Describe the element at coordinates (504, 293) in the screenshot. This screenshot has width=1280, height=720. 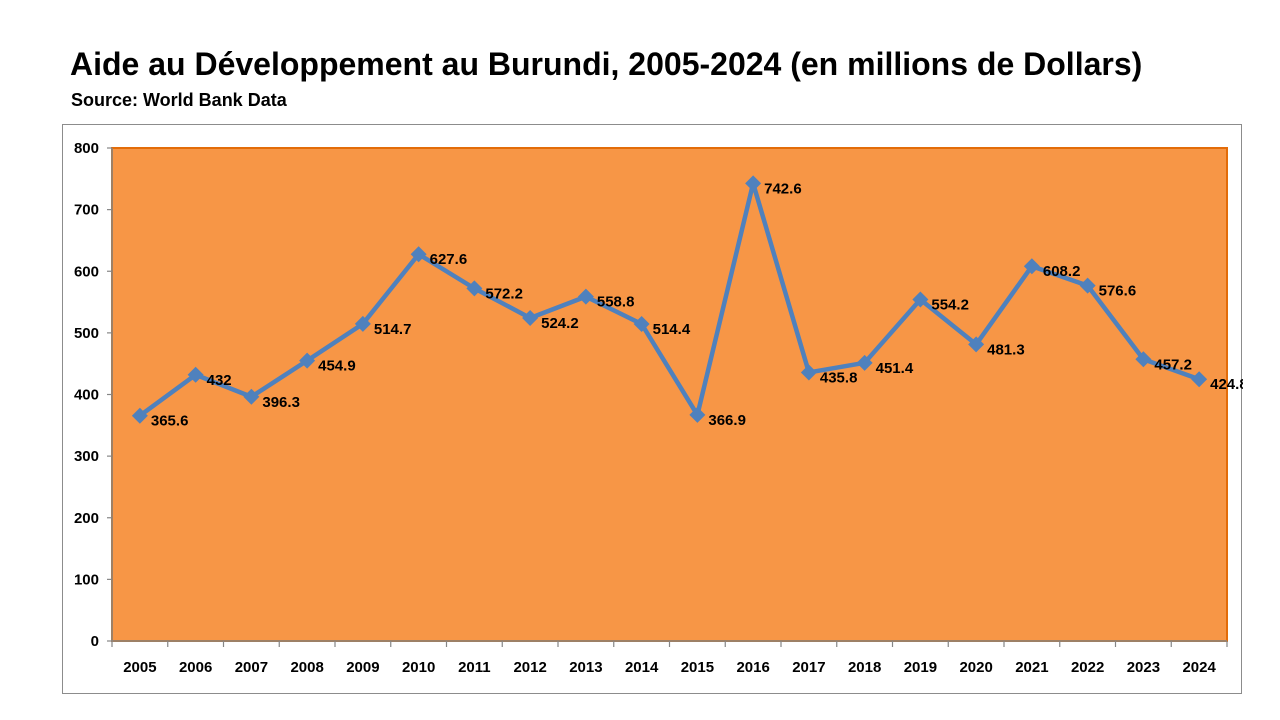
I see `data-label: 572.2` at that location.